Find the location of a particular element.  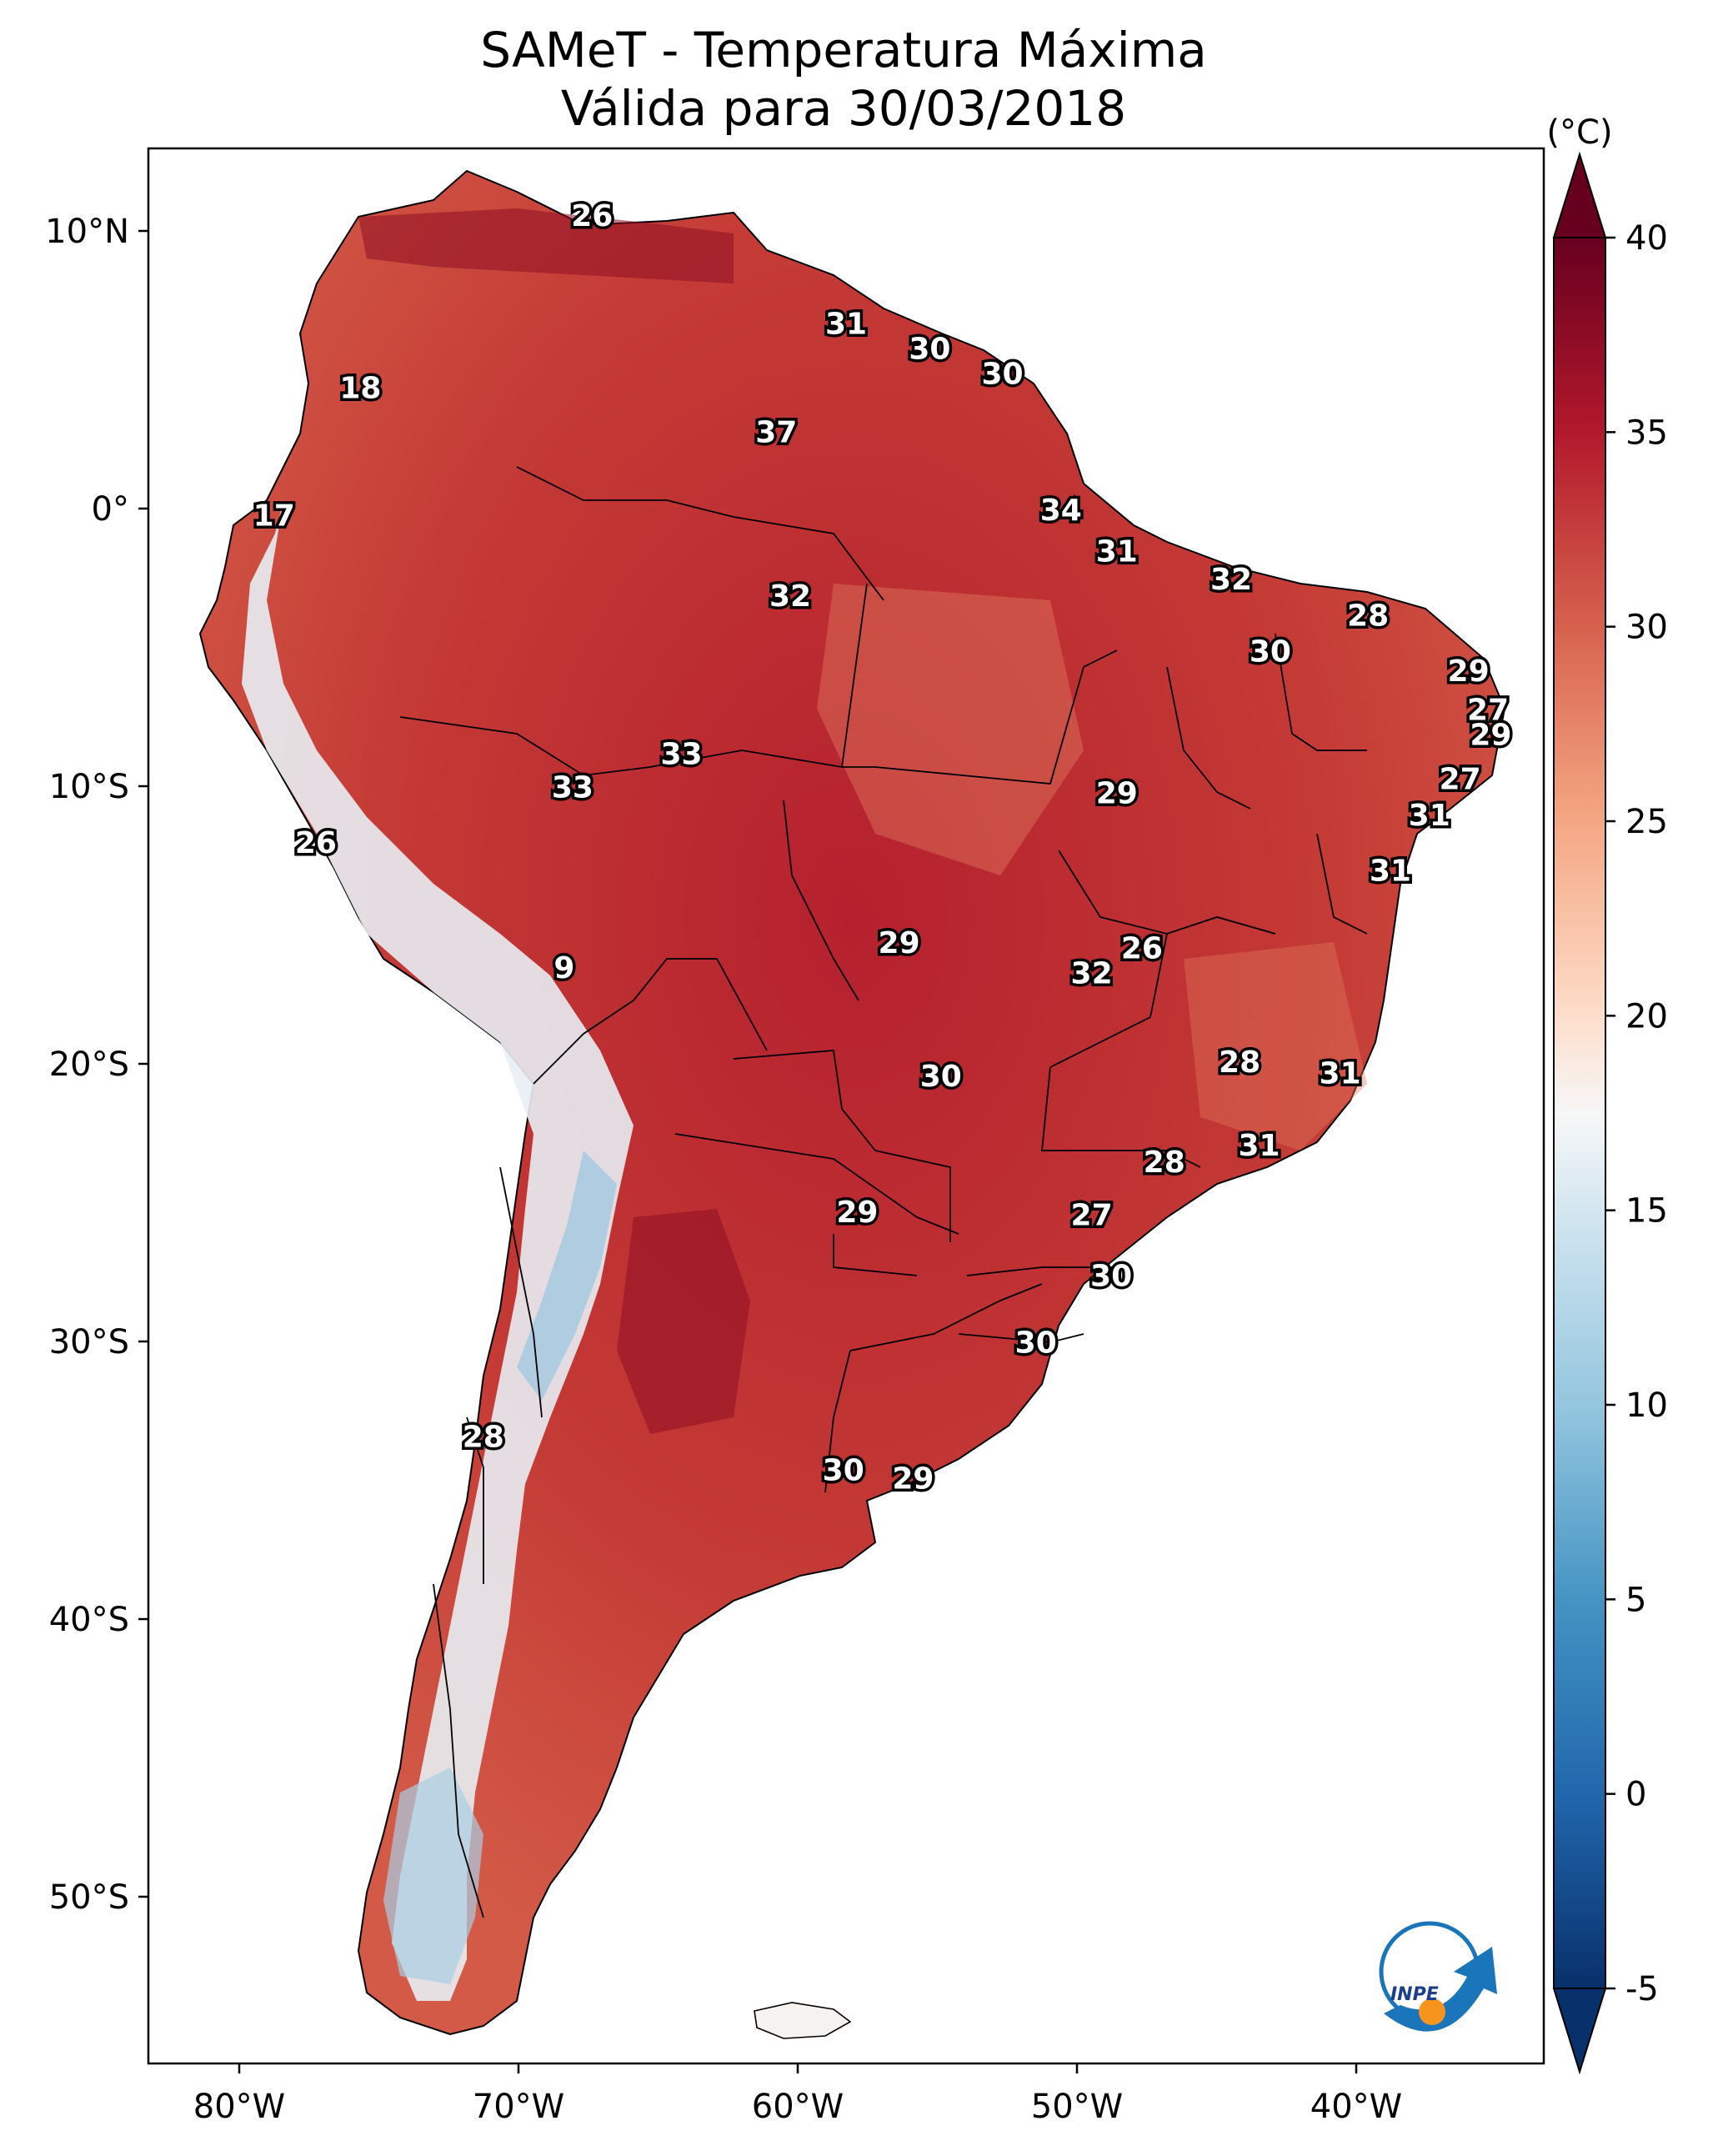

station-value-label: 9 is located at coordinates (563, 968).